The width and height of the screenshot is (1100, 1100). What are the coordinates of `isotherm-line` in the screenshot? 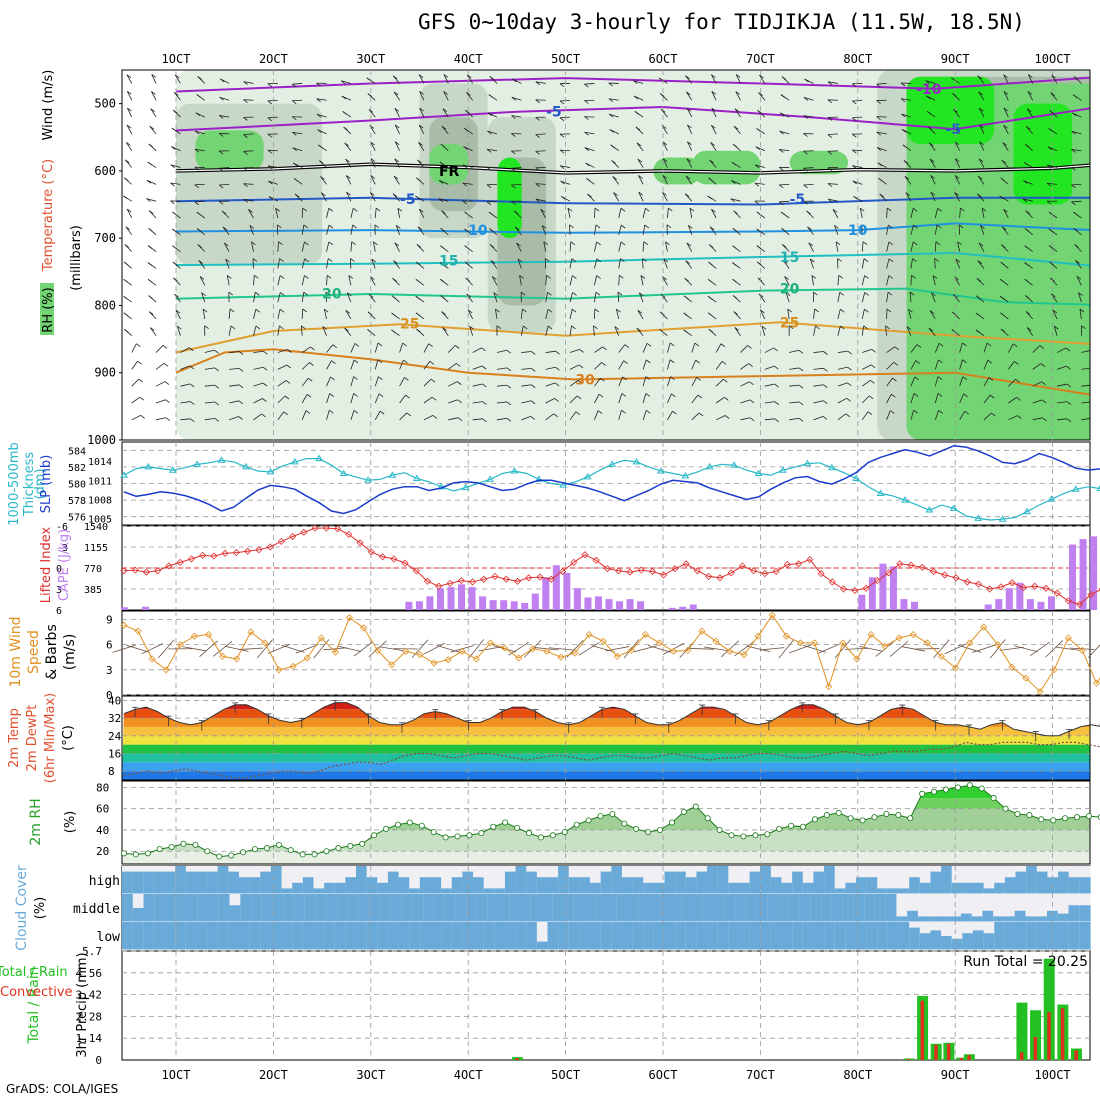 It's located at (632, 372).